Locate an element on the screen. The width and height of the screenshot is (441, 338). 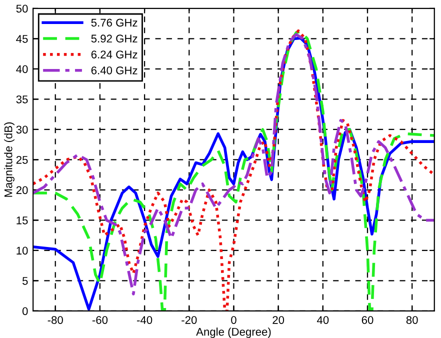
x-tick-label: 80 is located at coordinates (412, 320).